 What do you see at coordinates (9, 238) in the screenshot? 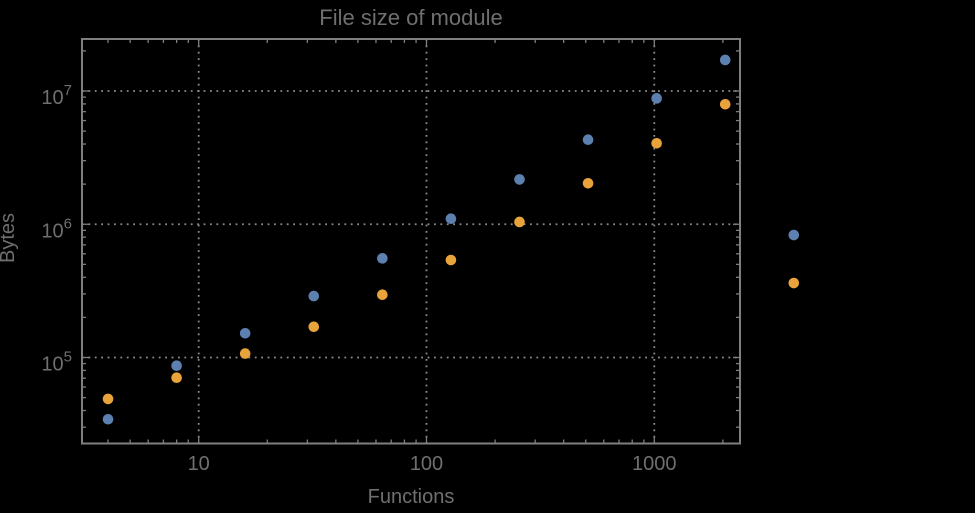
I see `y-axis-label: Bytes` at bounding box center [9, 238].